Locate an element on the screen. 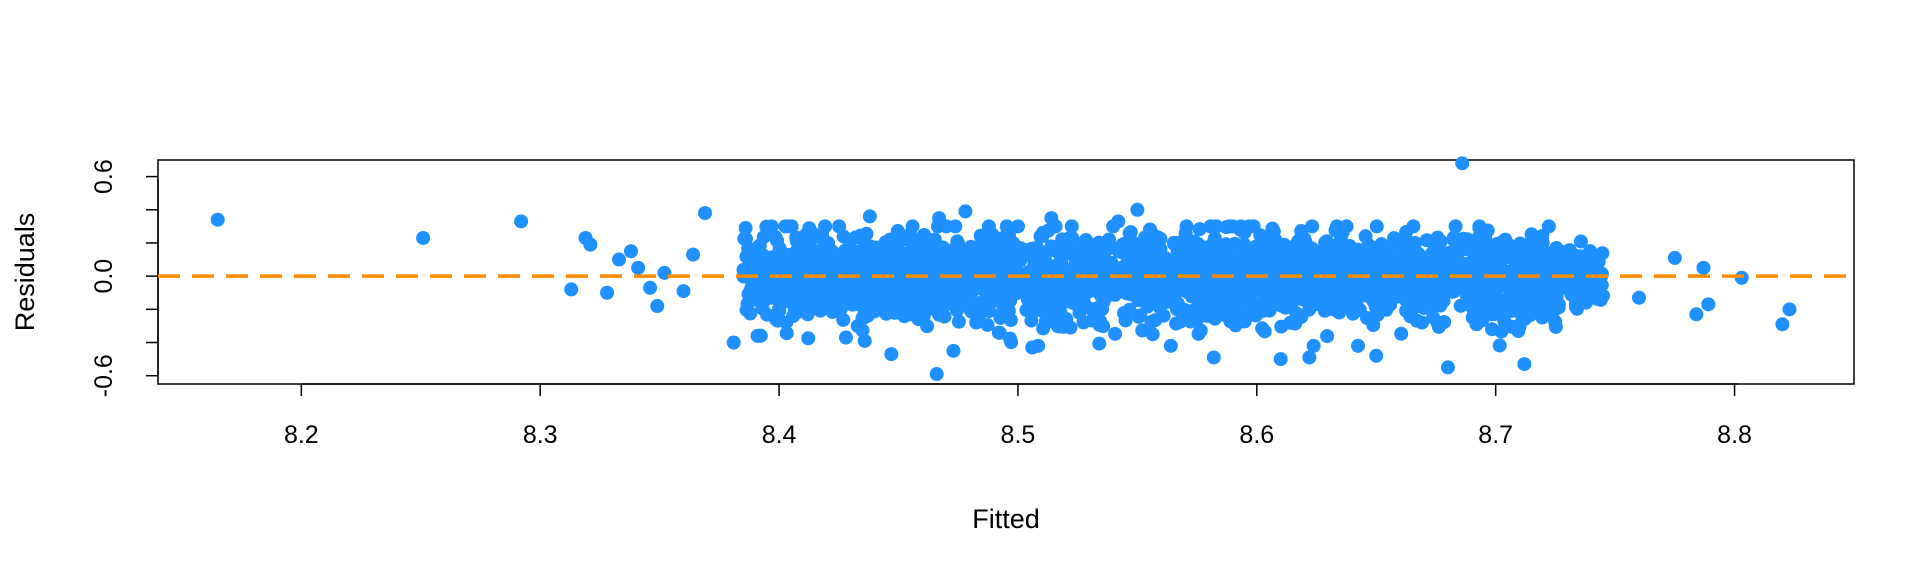 The height and width of the screenshot is (581, 1920). y-ticks-layer: -0.6 0.0 0.6 is located at coordinates (124, 278).